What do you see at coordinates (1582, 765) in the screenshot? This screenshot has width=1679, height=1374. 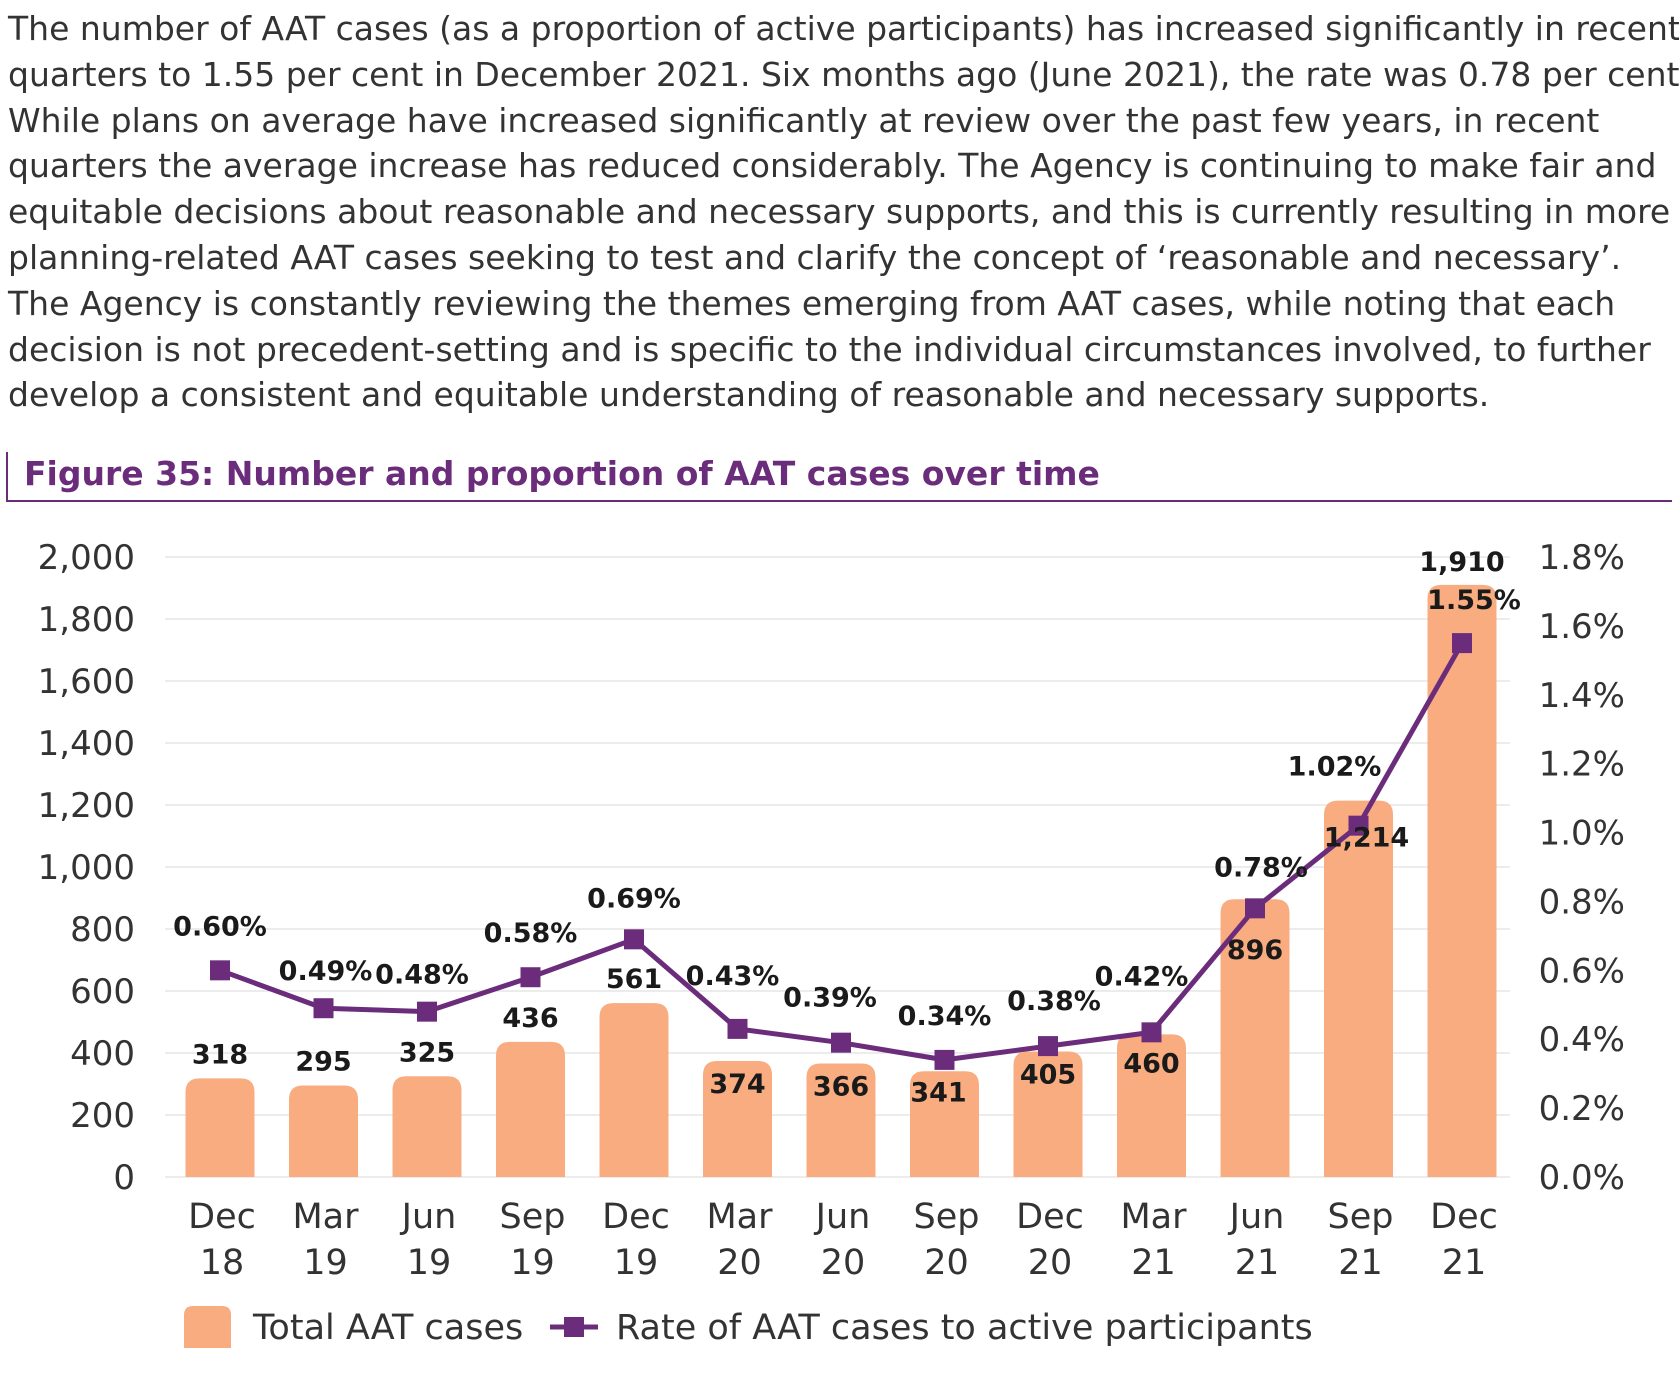 I see `right-tick-label: 1.2%` at bounding box center [1582, 765].